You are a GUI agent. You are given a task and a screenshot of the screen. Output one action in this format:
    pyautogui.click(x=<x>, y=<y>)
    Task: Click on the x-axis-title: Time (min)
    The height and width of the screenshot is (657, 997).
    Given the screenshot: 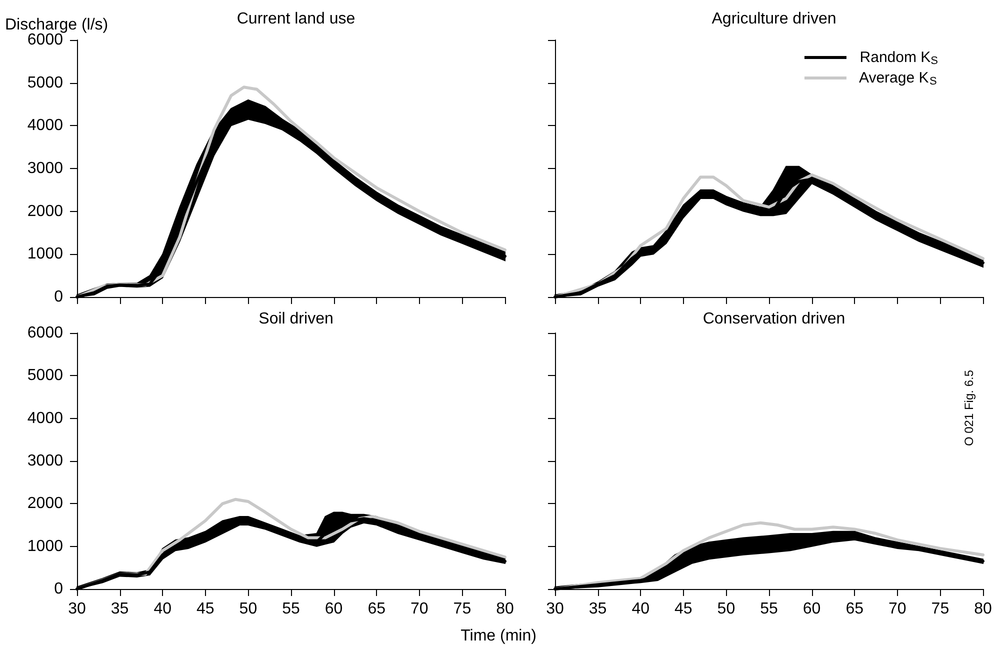 What is the action you would take?
    pyautogui.click(x=498, y=636)
    